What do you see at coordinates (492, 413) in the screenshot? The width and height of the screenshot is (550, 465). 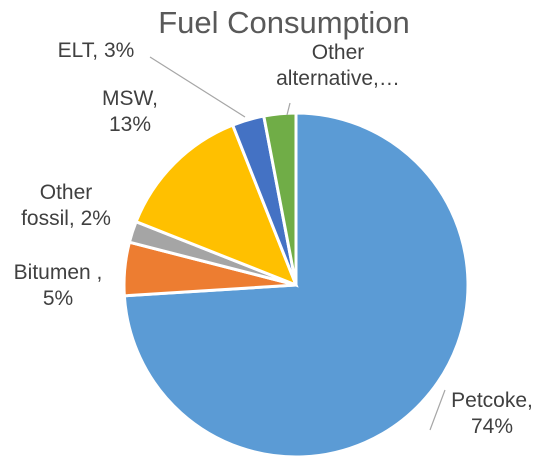 I see `data-label-petcoke: Petcoke, 74%` at bounding box center [492, 413].